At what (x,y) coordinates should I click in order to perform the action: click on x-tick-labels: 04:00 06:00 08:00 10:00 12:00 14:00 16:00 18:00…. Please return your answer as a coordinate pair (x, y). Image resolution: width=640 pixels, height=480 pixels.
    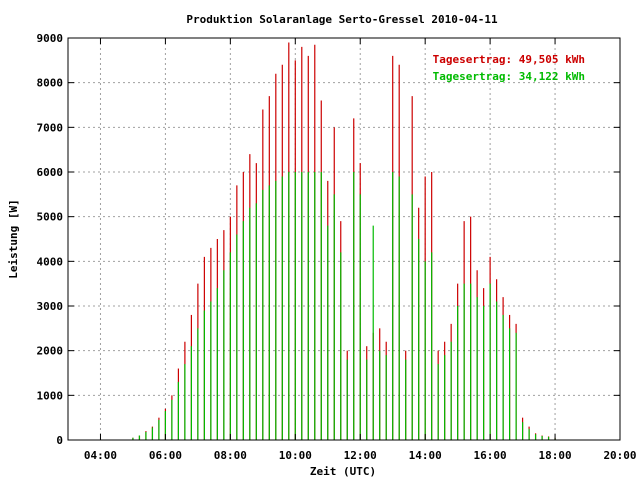
    Looking at the image, I should click on (360, 455).